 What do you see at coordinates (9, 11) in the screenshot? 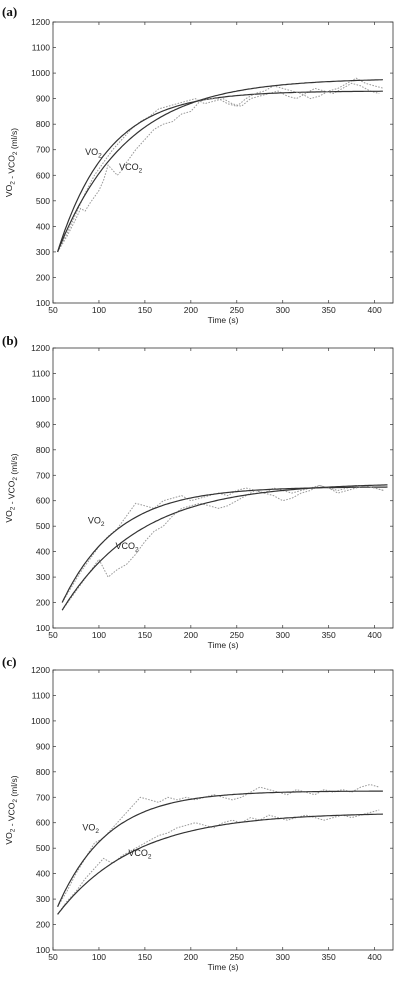
I see `panel-label: (a)` at bounding box center [9, 11].